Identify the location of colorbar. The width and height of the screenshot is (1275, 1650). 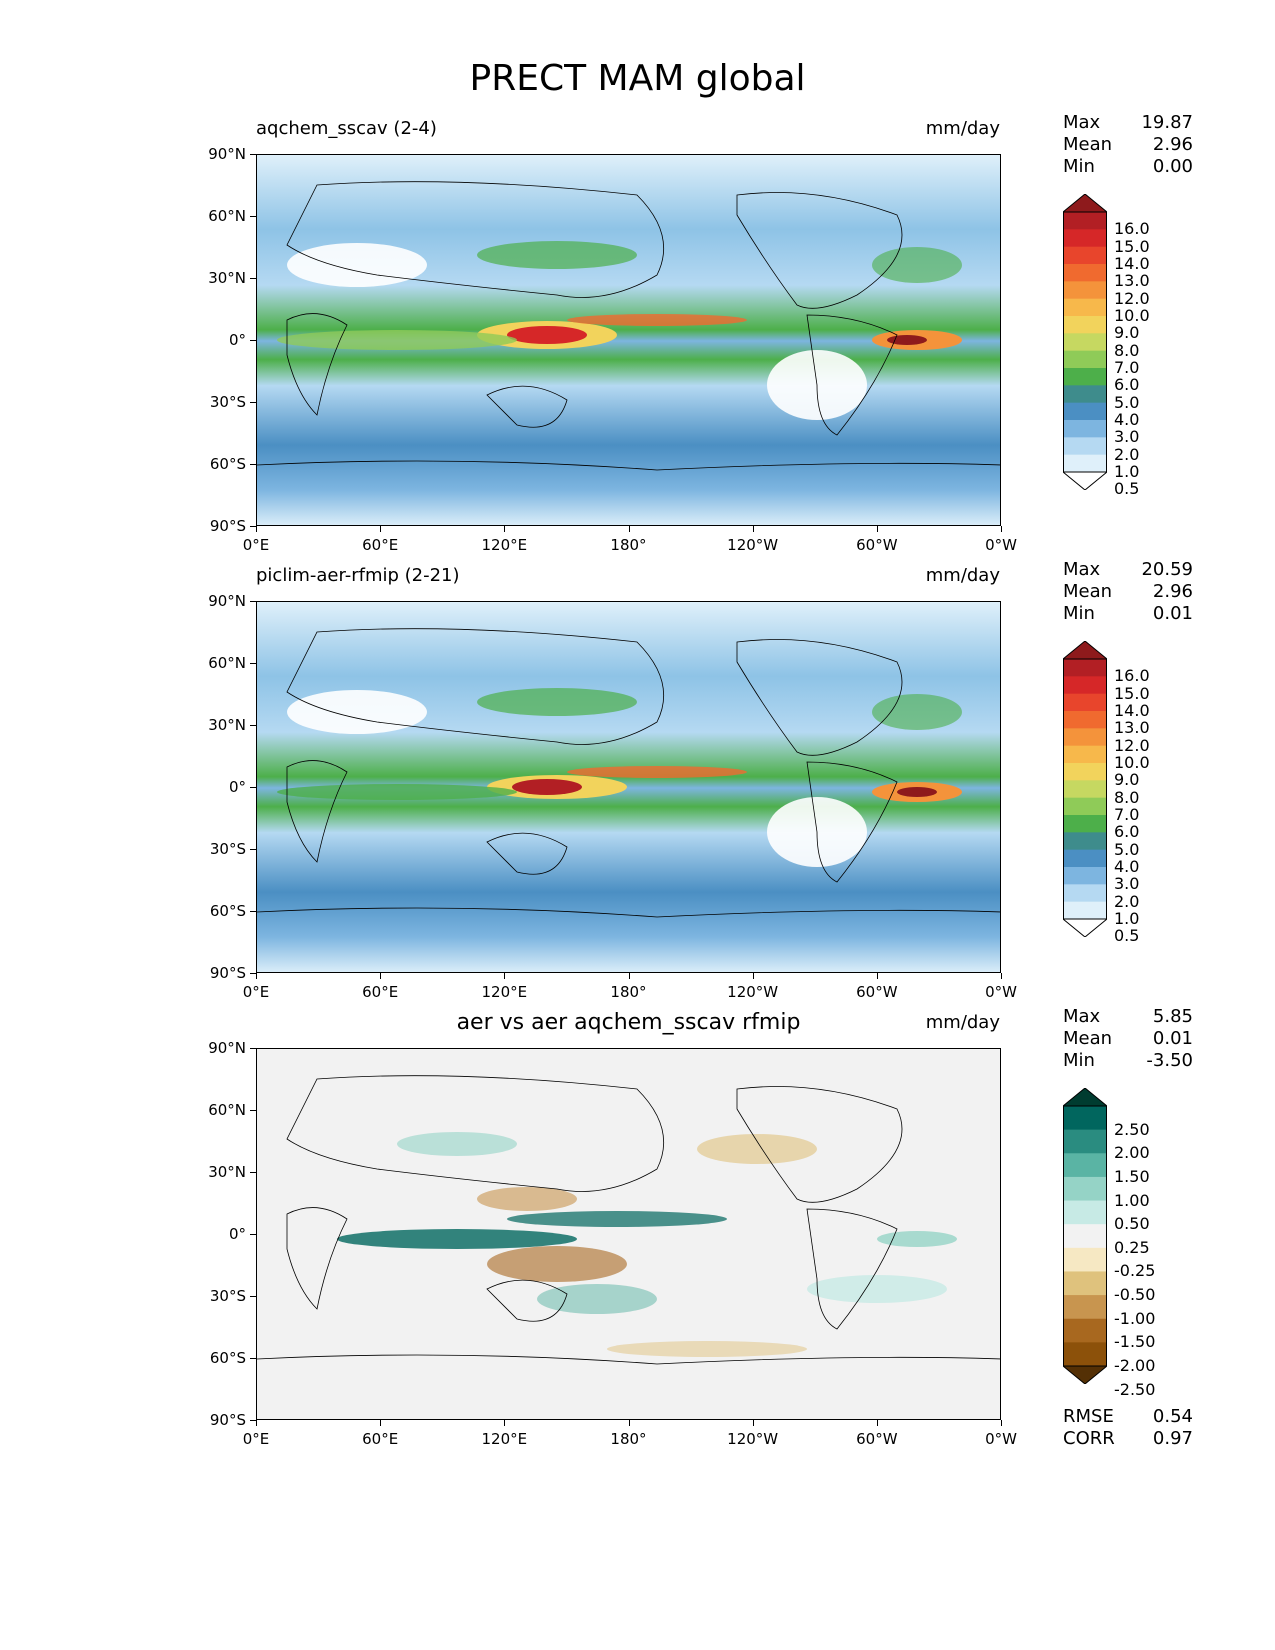
(1085, 1236).